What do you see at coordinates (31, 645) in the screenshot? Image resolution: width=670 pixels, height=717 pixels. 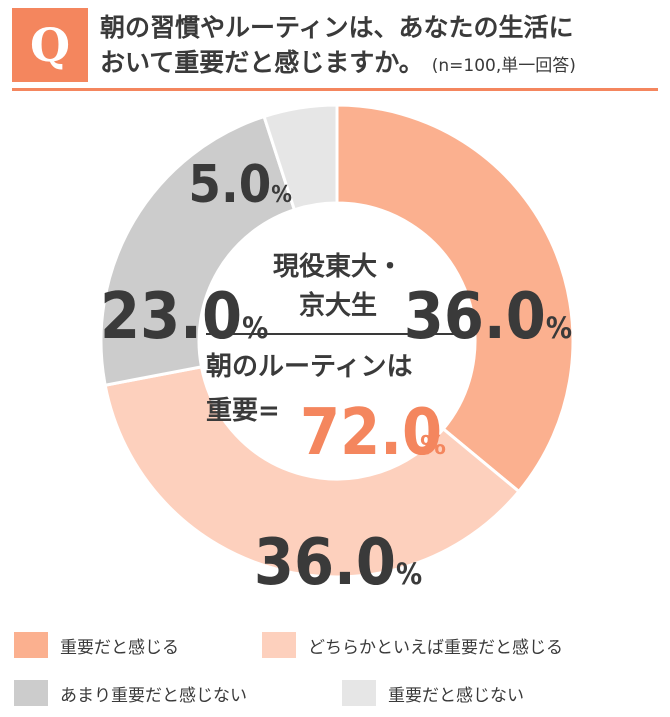 I see `legend-swatch-important` at bounding box center [31, 645].